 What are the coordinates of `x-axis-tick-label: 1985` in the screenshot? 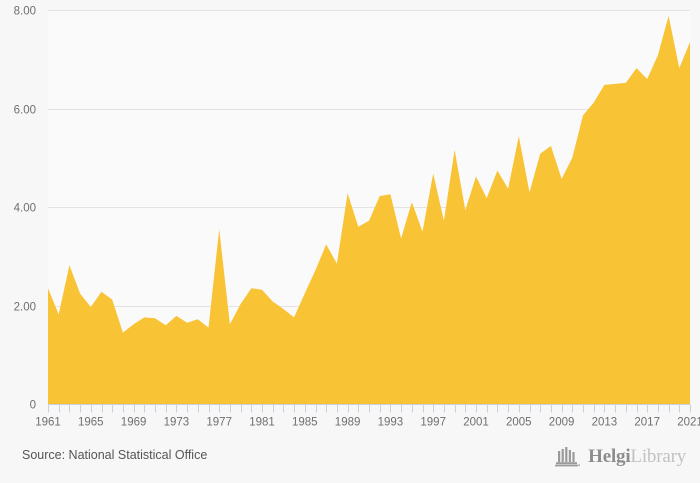 It's located at (305, 423).